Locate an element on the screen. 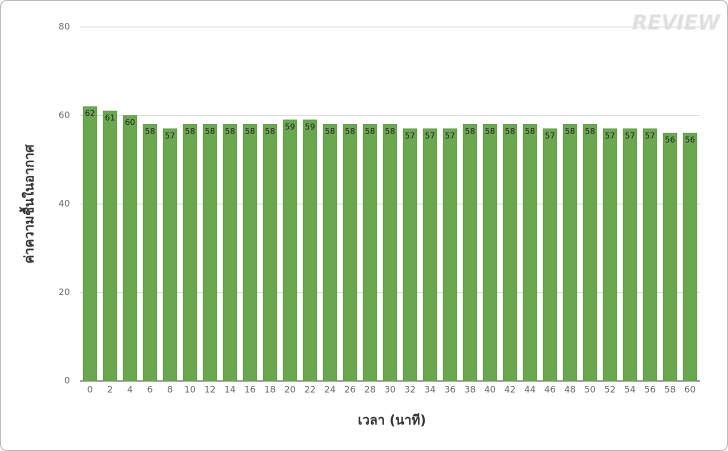 The width and height of the screenshot is (728, 451). y-tick-label: 40 is located at coordinates (65, 205).